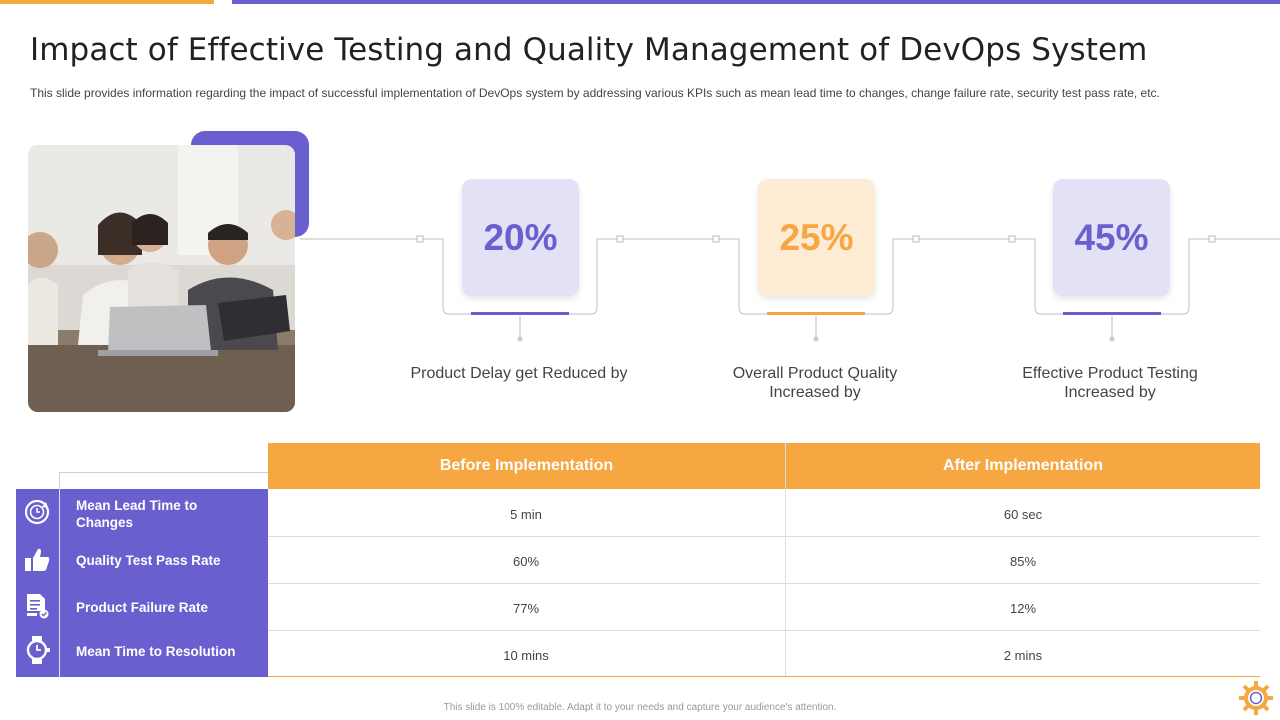 This screenshot has width=1280, height=720. What do you see at coordinates (107, 2) in the screenshot?
I see `top-accent-bar-orange` at bounding box center [107, 2].